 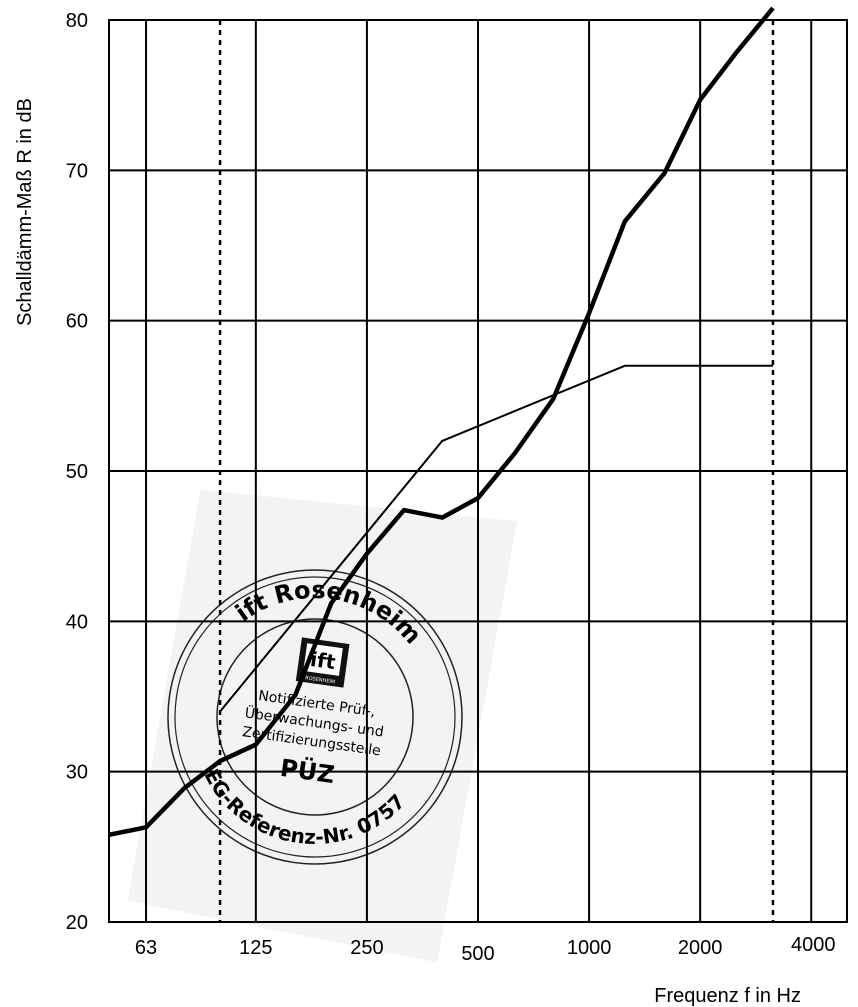 What do you see at coordinates (366, 948) in the screenshot?
I see `x-tick-label: 250` at bounding box center [366, 948].